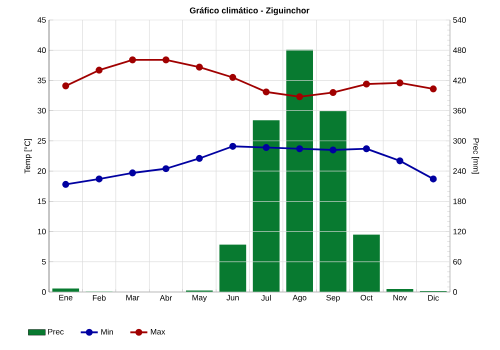 The width and height of the screenshot is (500, 350). Describe the element at coordinates (250, 11) in the screenshot. I see `chart-title: Gráfico climático - Ziguinchor` at that location.